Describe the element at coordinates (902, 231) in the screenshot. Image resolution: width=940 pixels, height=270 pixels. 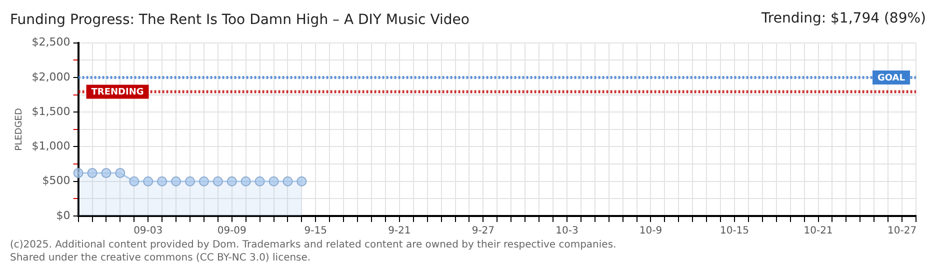
I see `x-tick-label: 10-27` at that location.